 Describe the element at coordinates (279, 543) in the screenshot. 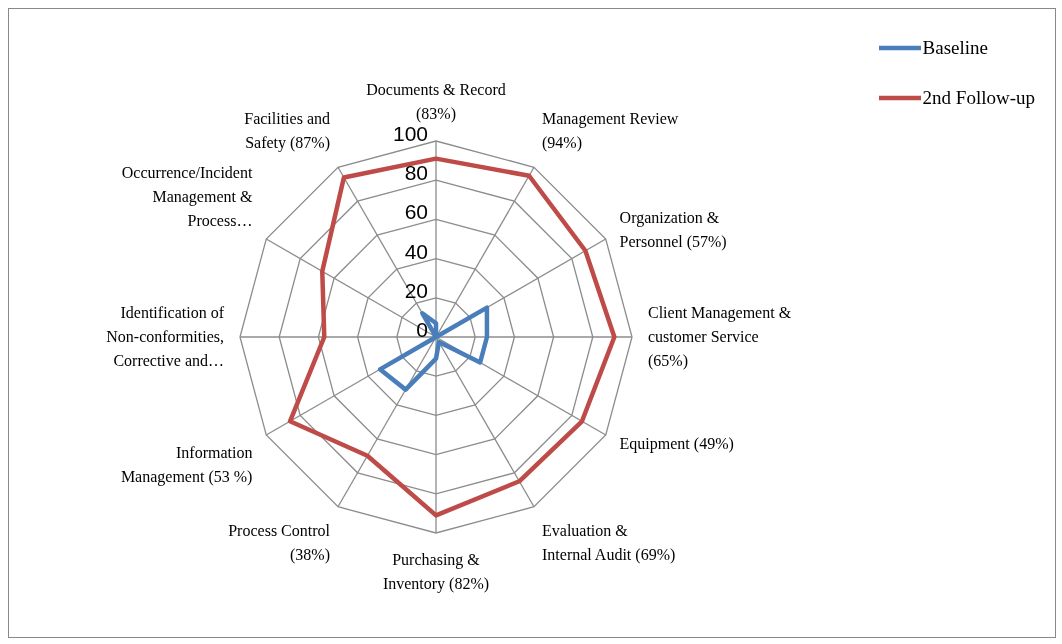

I see `spoke-label: Process Control (38%)` at that location.